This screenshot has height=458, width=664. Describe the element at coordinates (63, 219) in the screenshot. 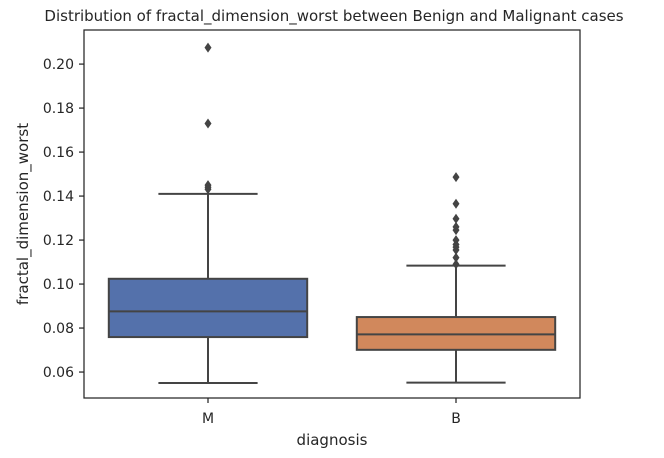

I see `y-axis: 0.06 0.08 0.10 0.12 0.14 0.16 0.18 0.20` at that location.